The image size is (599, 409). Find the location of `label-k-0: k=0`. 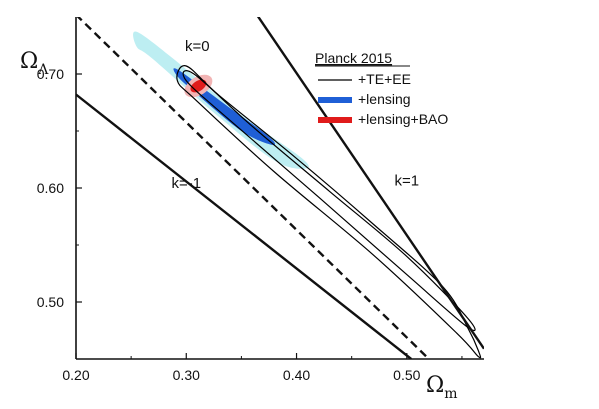

label-k-0: k=0 is located at coordinates (197, 46).